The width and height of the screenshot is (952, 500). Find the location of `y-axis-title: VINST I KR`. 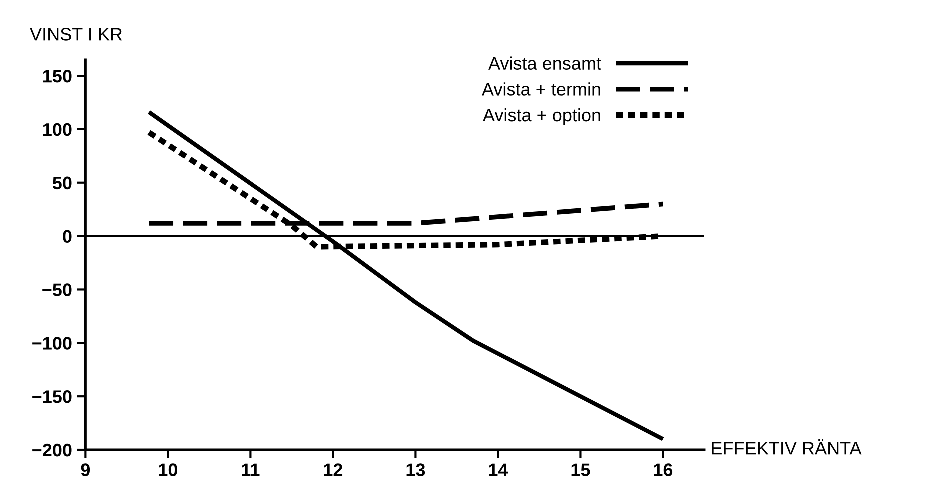

y-axis-title: VINST I KR is located at coordinates (76, 34).